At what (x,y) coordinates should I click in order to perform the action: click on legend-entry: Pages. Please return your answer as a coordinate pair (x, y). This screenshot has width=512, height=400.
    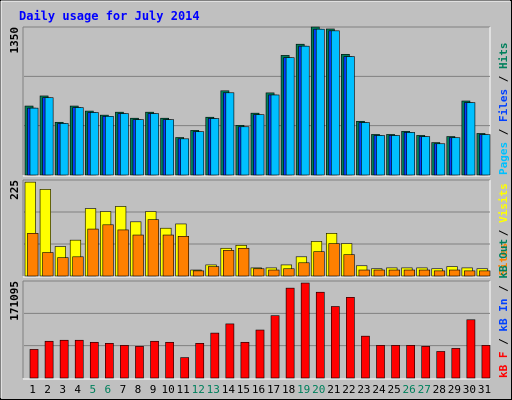
    Looking at the image, I should click on (503, 158).